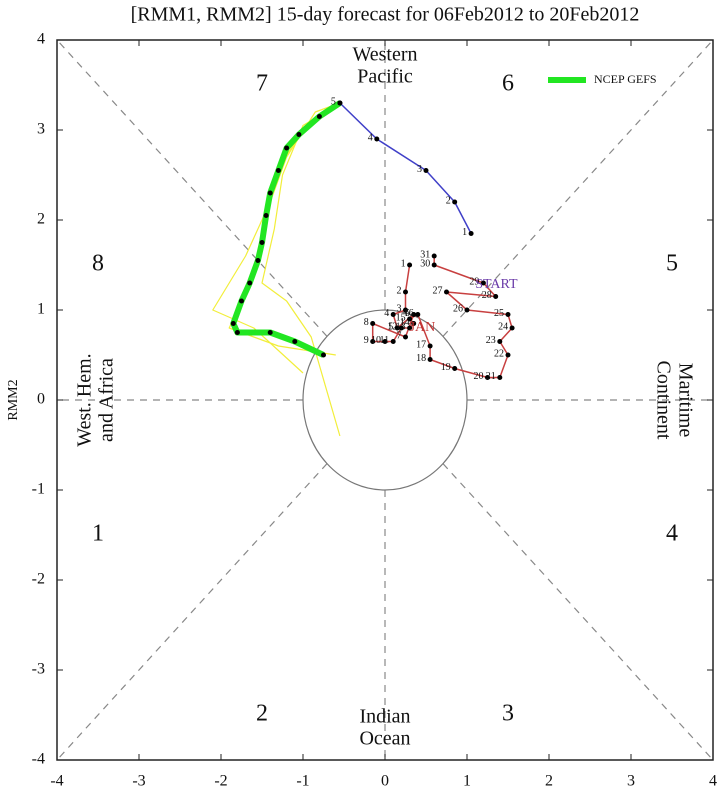 The height and width of the screenshot is (800, 717). Describe the element at coordinates (41, 399) in the screenshot. I see `y-tick-label: 0` at that location.